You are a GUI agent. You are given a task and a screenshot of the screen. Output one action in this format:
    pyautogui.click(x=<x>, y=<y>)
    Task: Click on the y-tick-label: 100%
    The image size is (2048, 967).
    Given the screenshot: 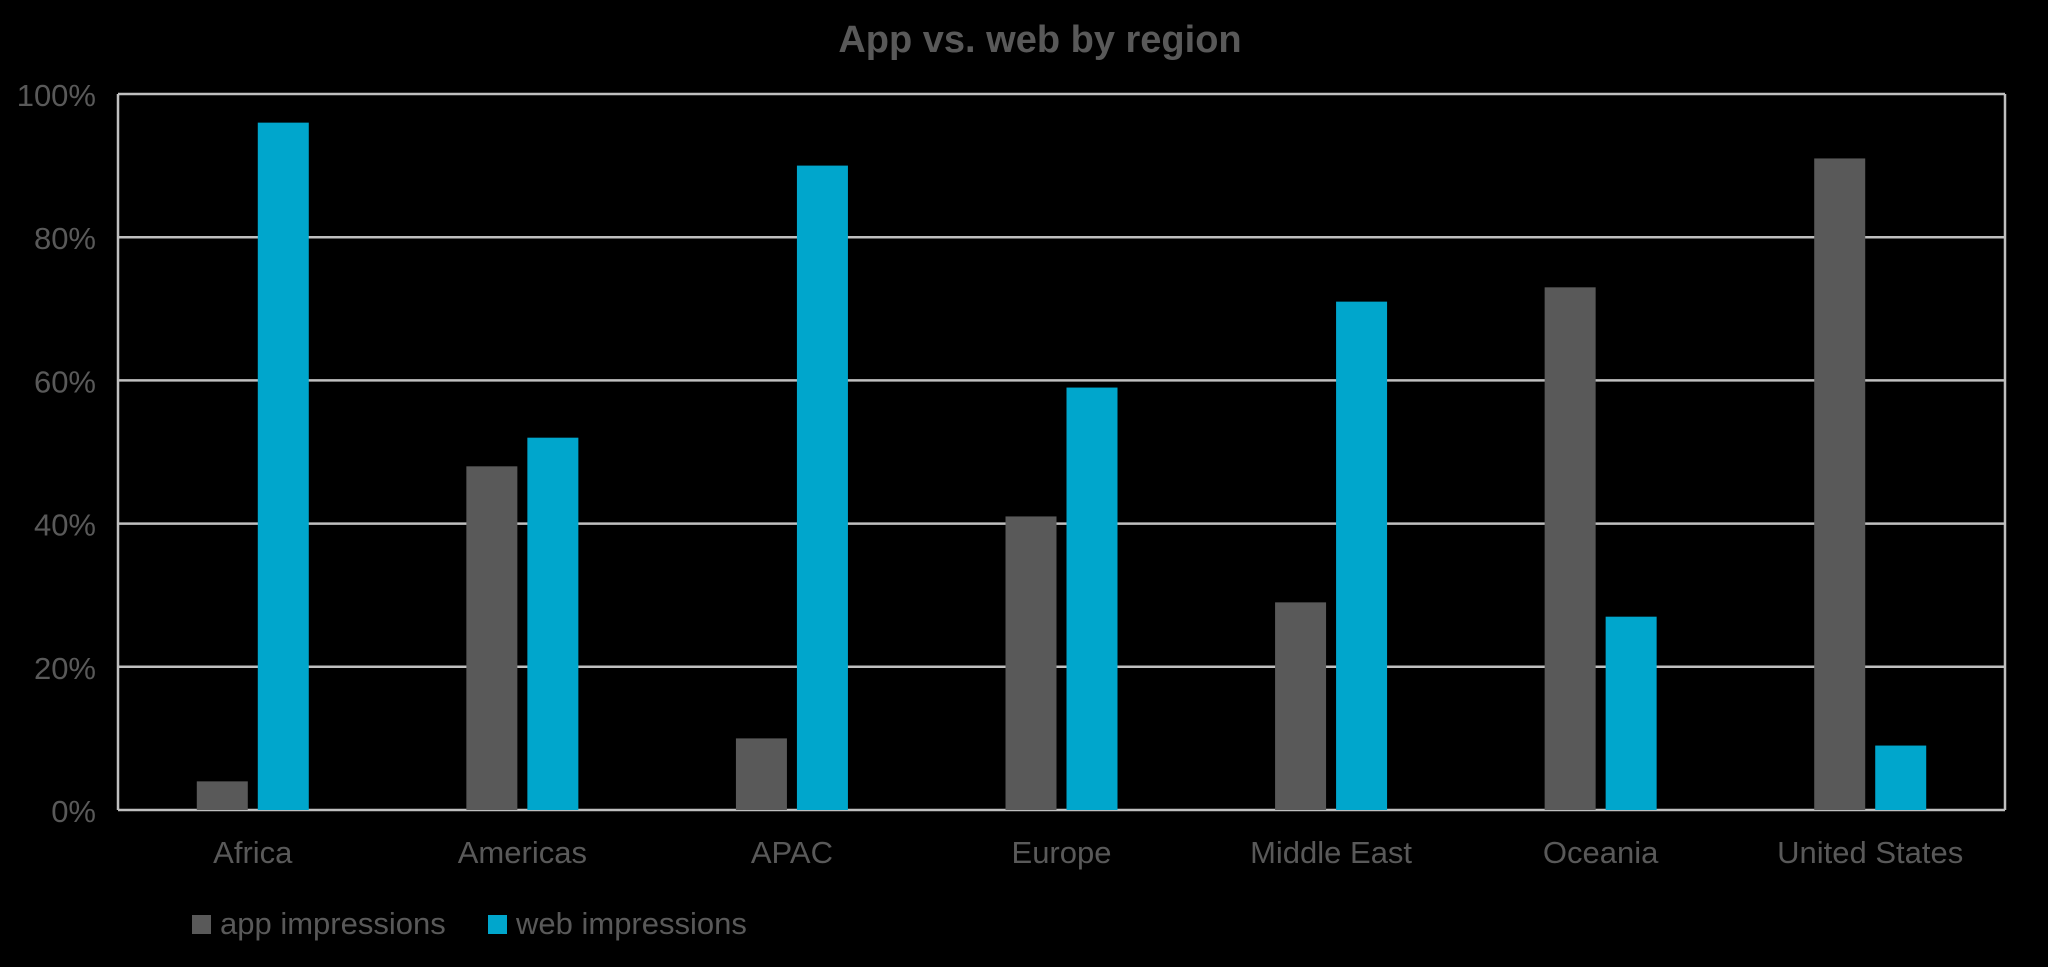 What is the action you would take?
    pyautogui.click(x=56, y=95)
    